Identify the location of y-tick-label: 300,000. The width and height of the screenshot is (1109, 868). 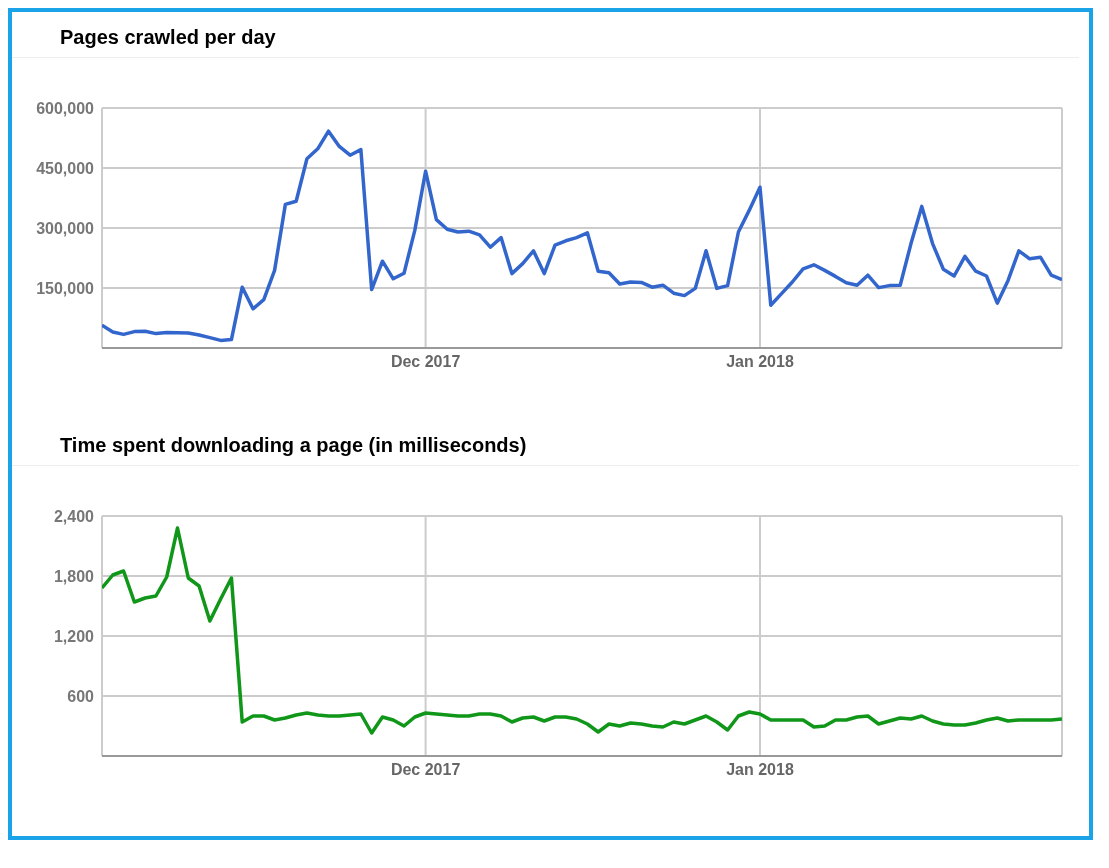
(65, 228).